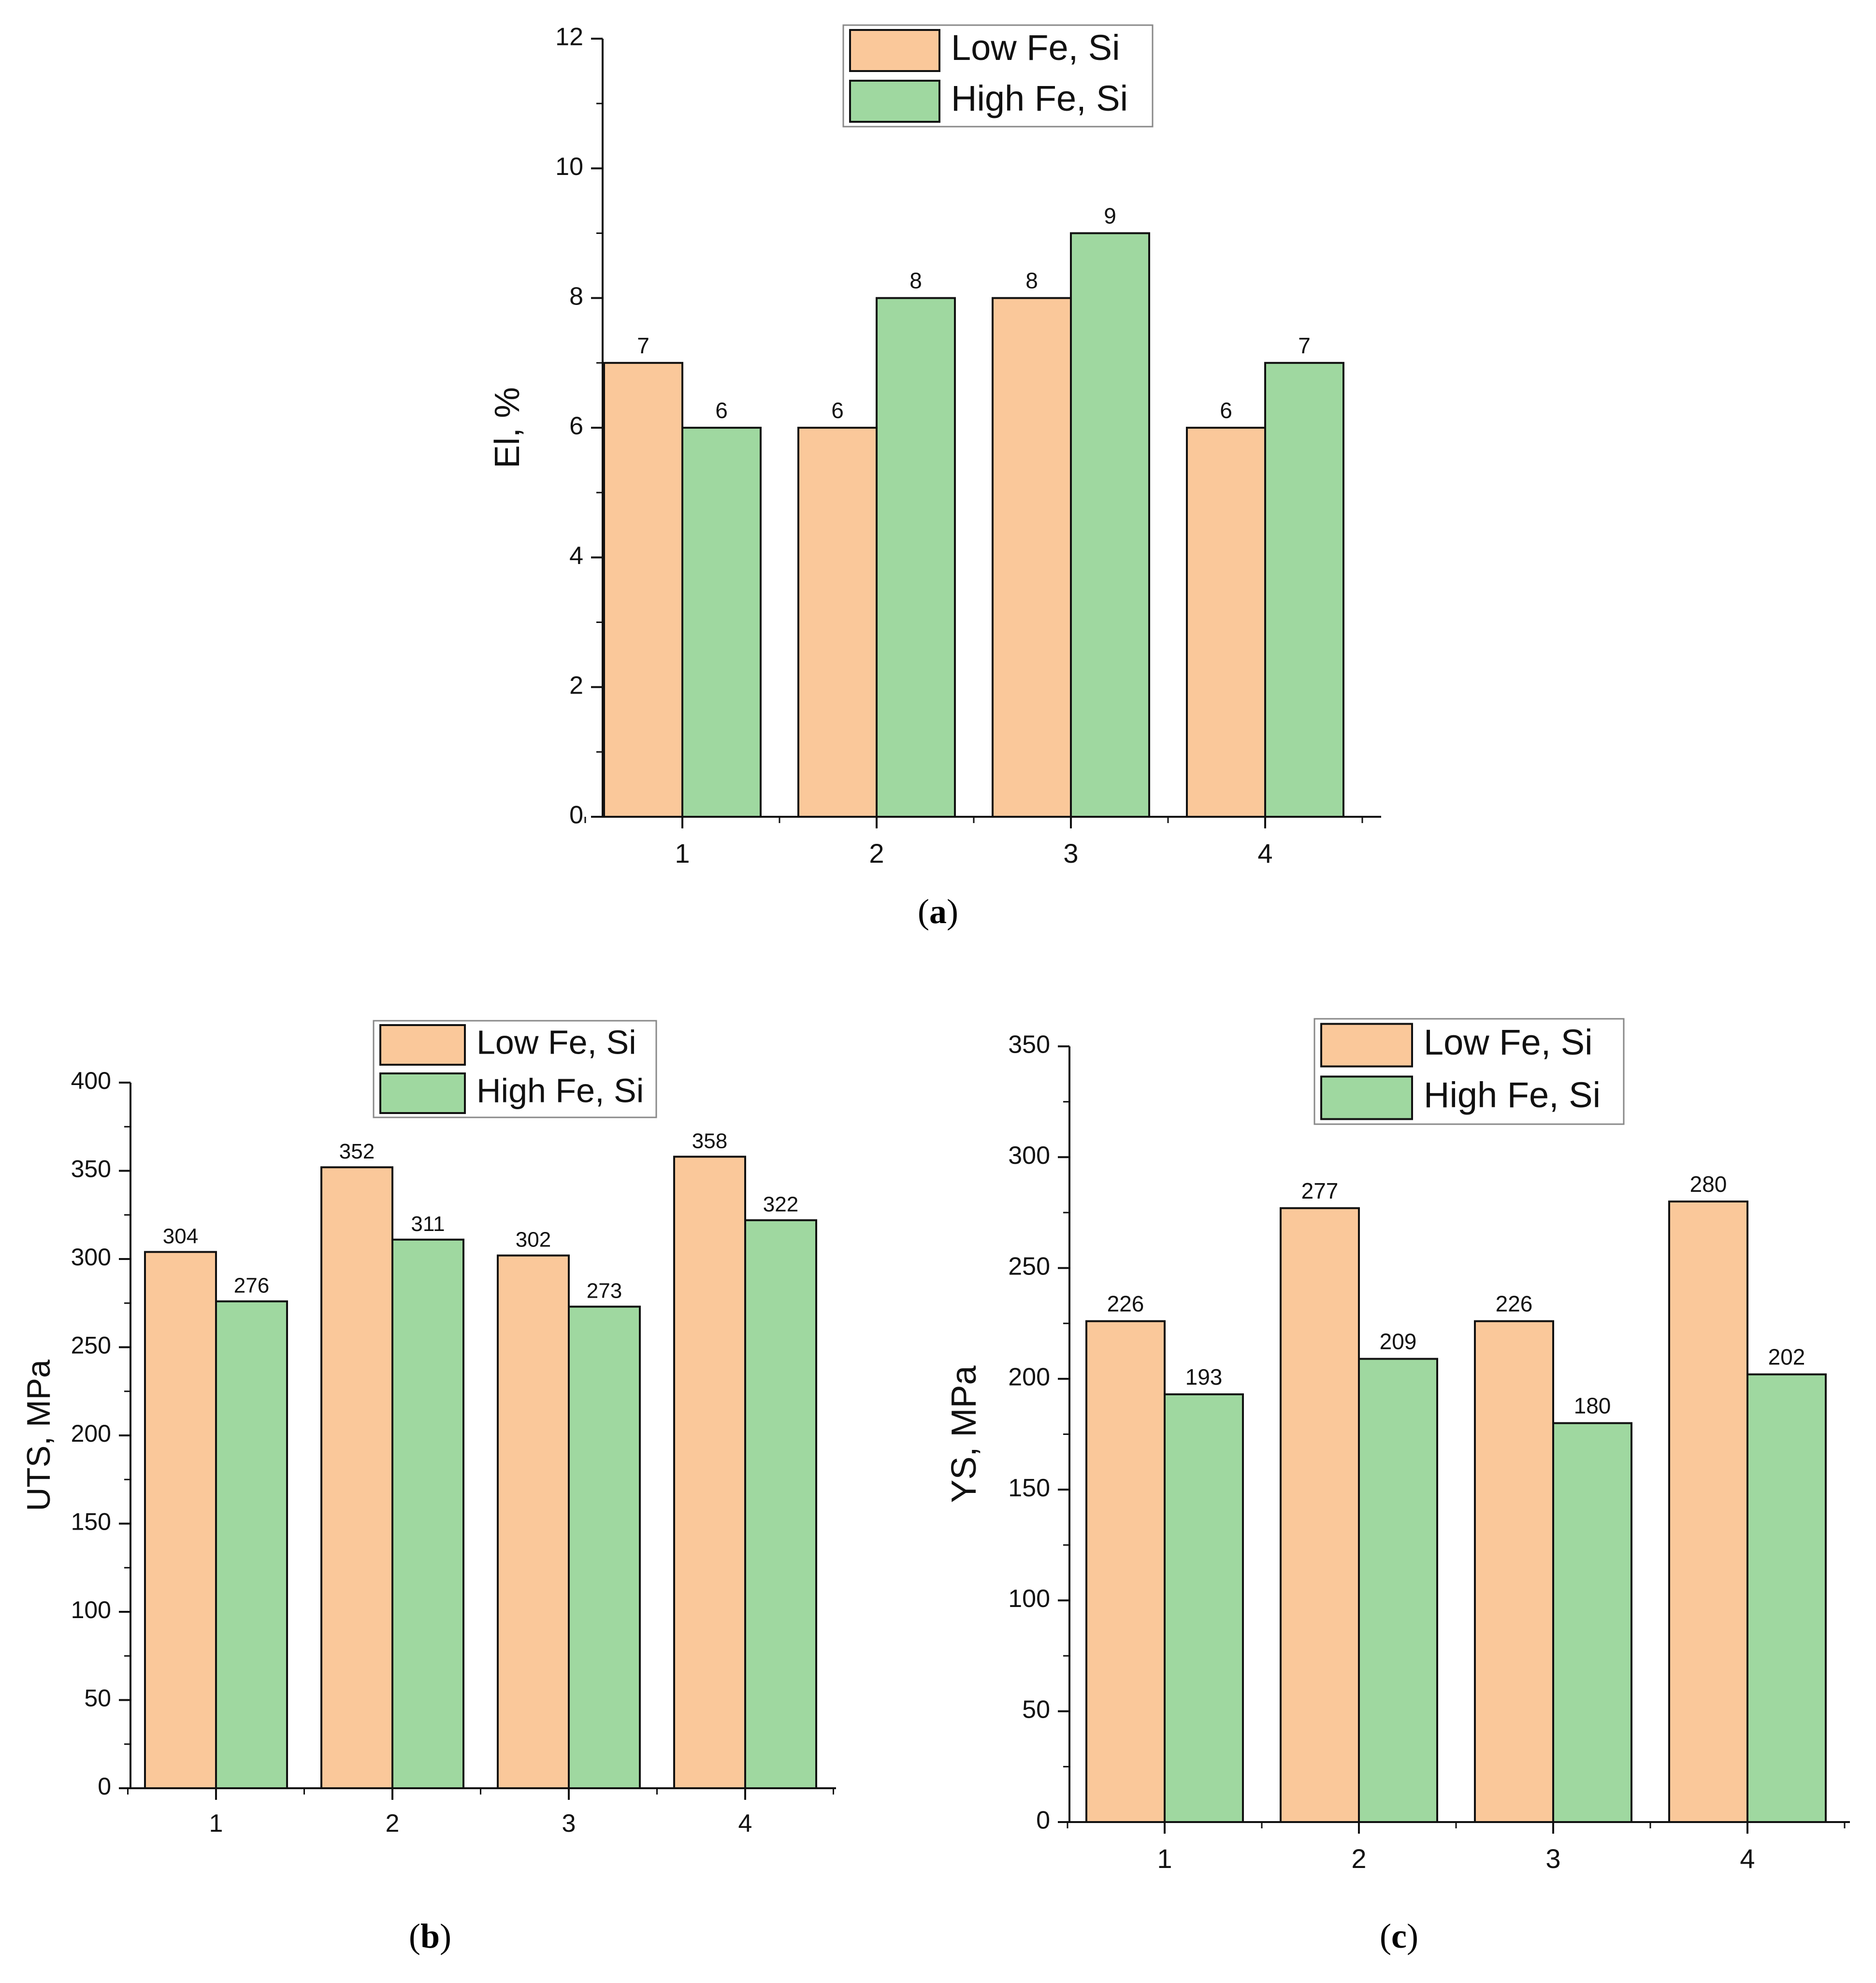 The width and height of the screenshot is (1876, 1983). Describe the element at coordinates (576, 426) in the screenshot. I see `y-tick-label: 6` at that location.